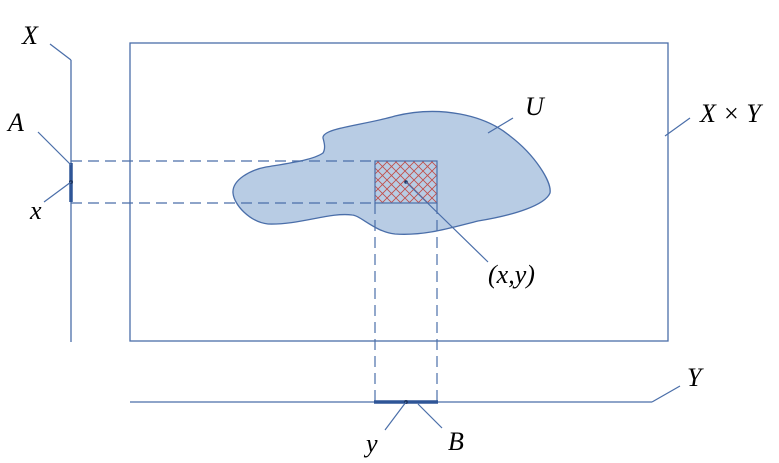 The height and width of the screenshot is (463, 779). What do you see at coordinates (535, 106) in the screenshot?
I see `label-set-u: U` at bounding box center [535, 106].